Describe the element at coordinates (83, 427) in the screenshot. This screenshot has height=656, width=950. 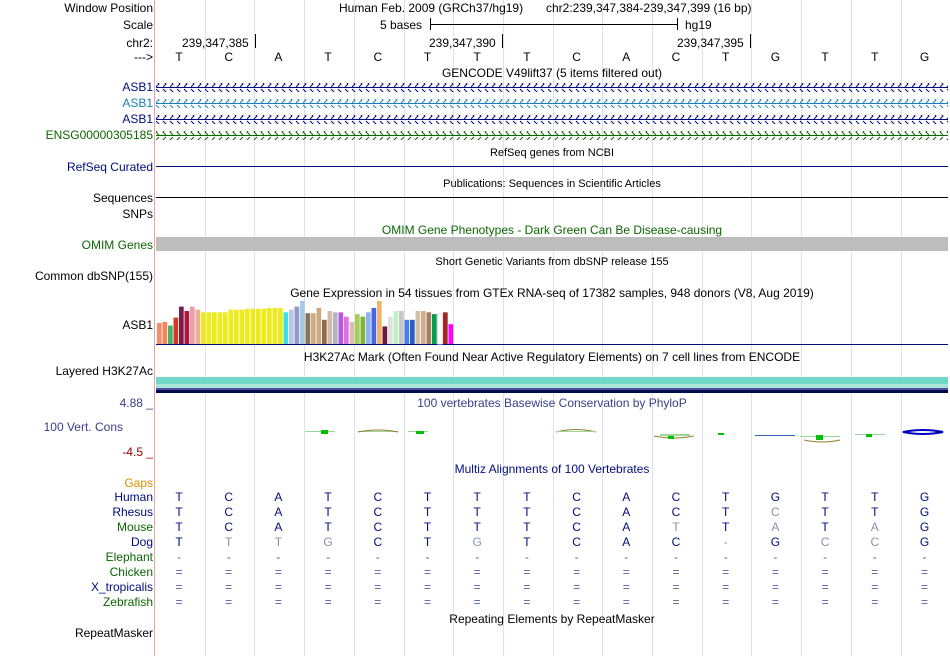
I see `phylop-label: 100 Vert. Cons` at that location.